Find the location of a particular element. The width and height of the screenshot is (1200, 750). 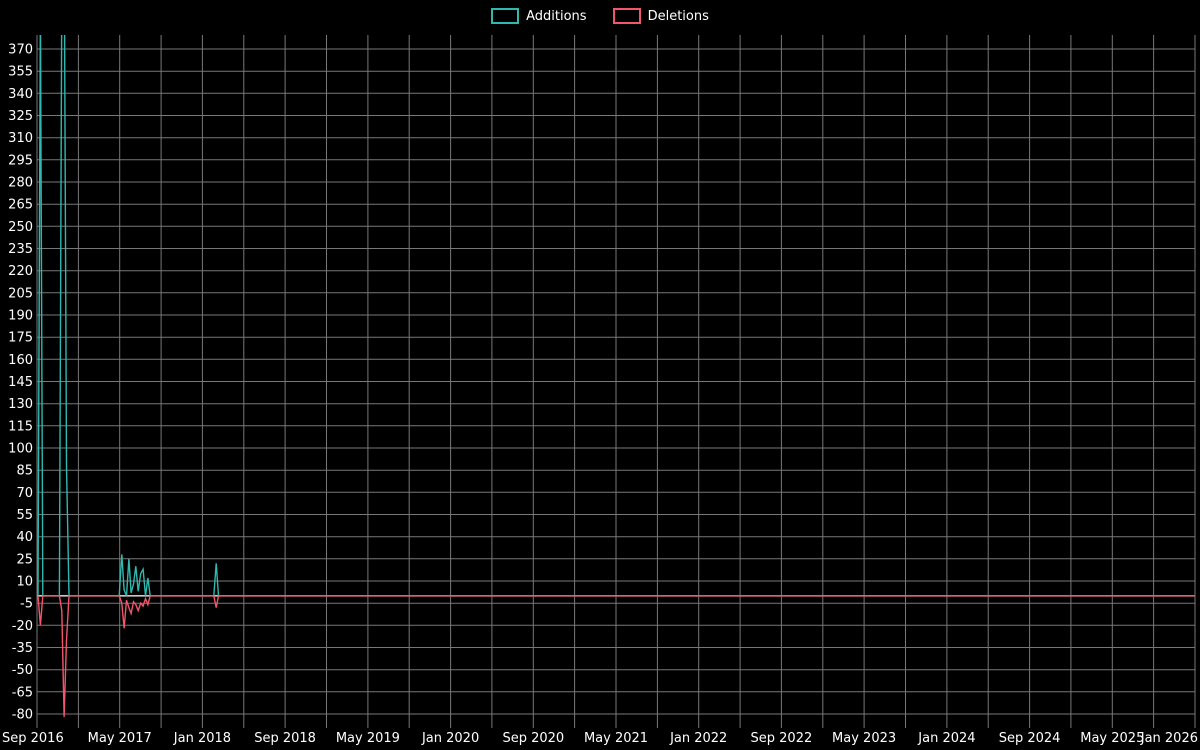

svg-text: Jan 2018 is located at coordinates (202, 738).